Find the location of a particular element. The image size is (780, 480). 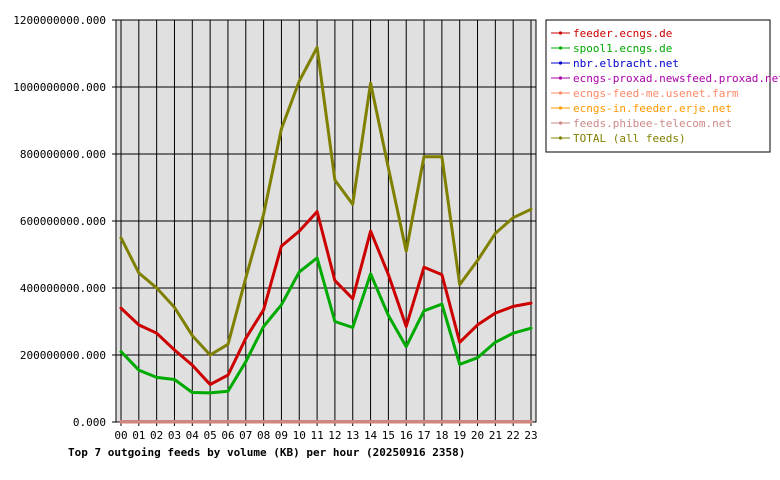

y-tick-label: 400000000.000 is located at coordinates (63, 288).